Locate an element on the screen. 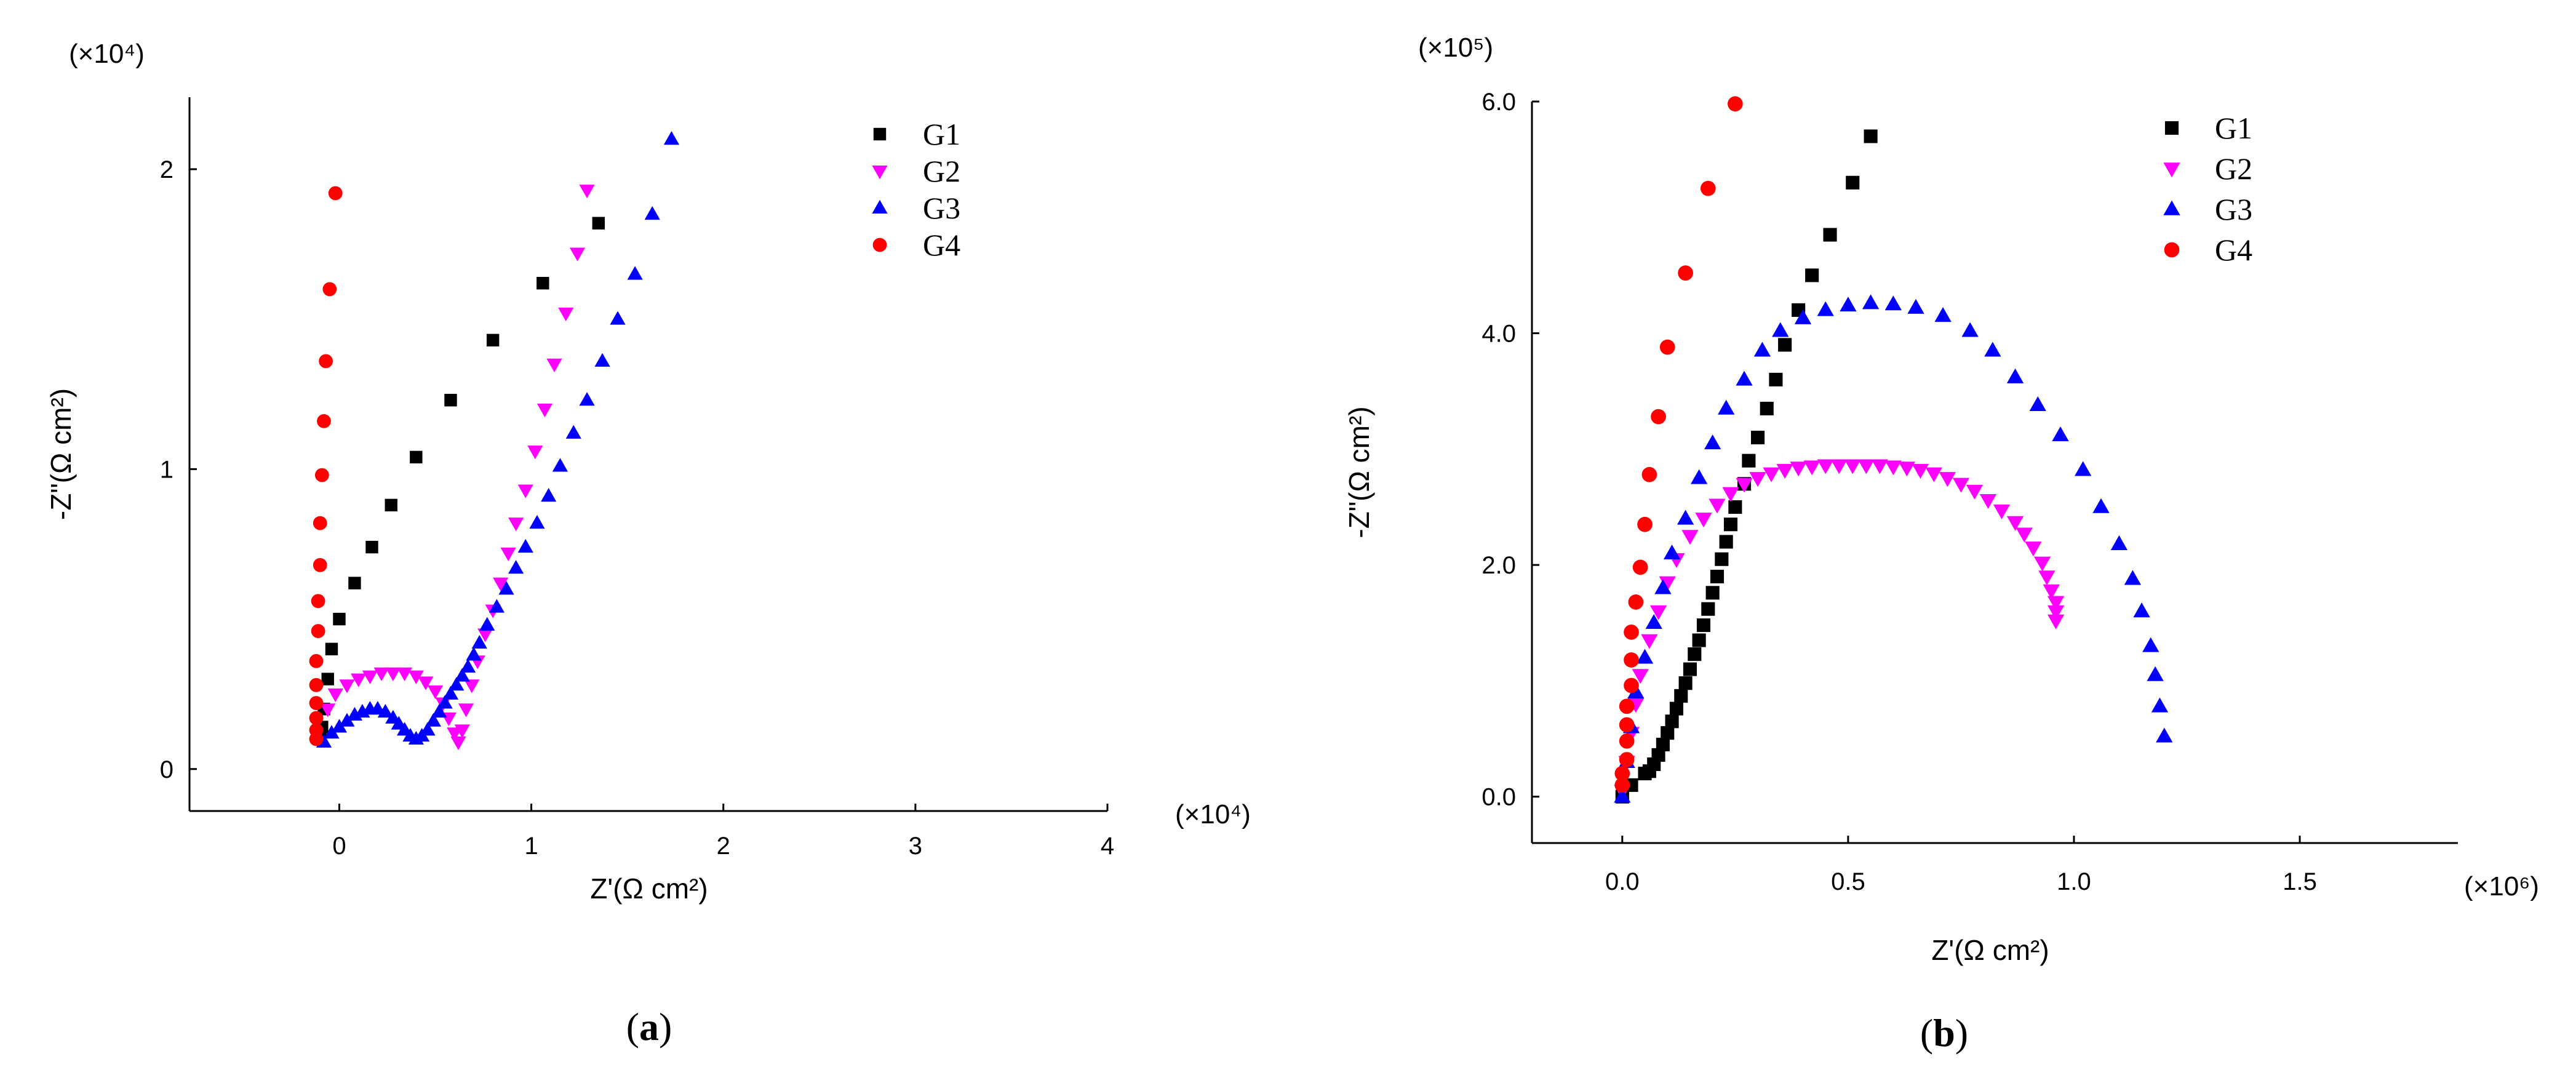 This screenshot has height=1075, width=2576. legend-marker-g4 is located at coordinates (2172, 250).